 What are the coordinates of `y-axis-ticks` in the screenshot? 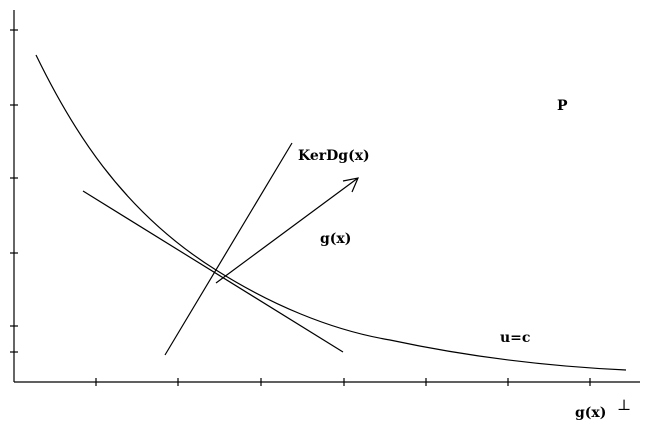 It's located at (14, 191).